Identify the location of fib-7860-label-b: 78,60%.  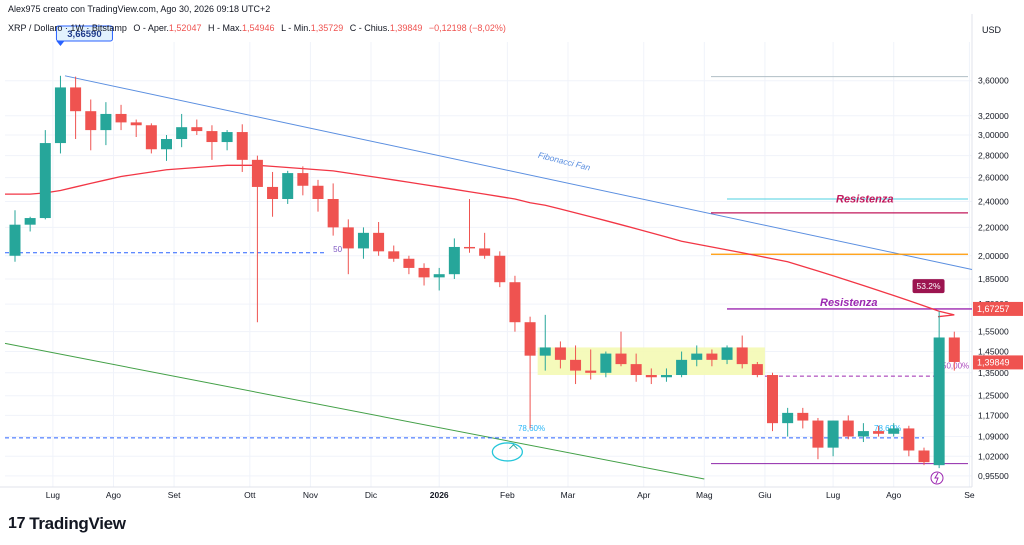
(887, 428).